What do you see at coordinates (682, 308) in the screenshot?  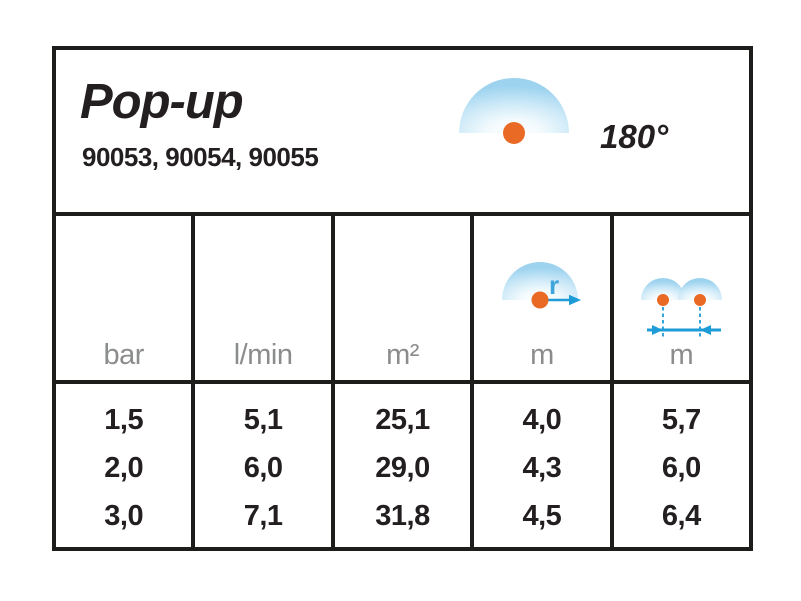 I see `spacing-icon` at bounding box center [682, 308].